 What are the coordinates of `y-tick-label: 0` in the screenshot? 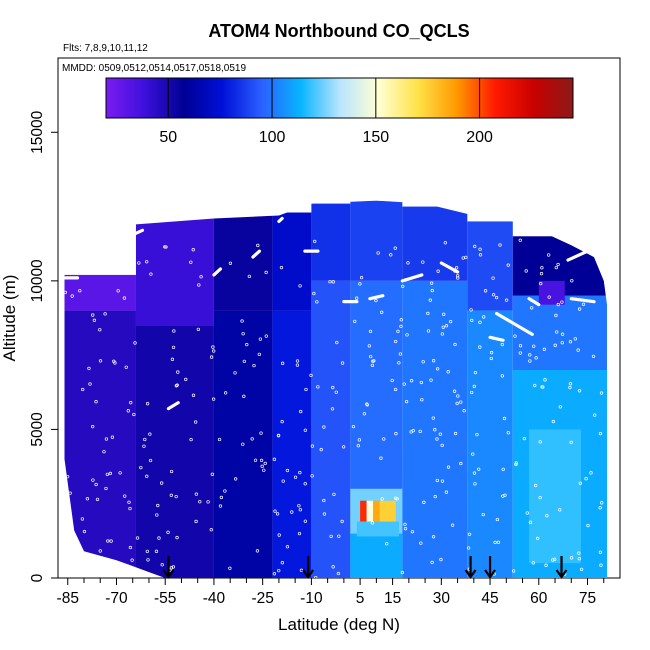 It's located at (37, 577).